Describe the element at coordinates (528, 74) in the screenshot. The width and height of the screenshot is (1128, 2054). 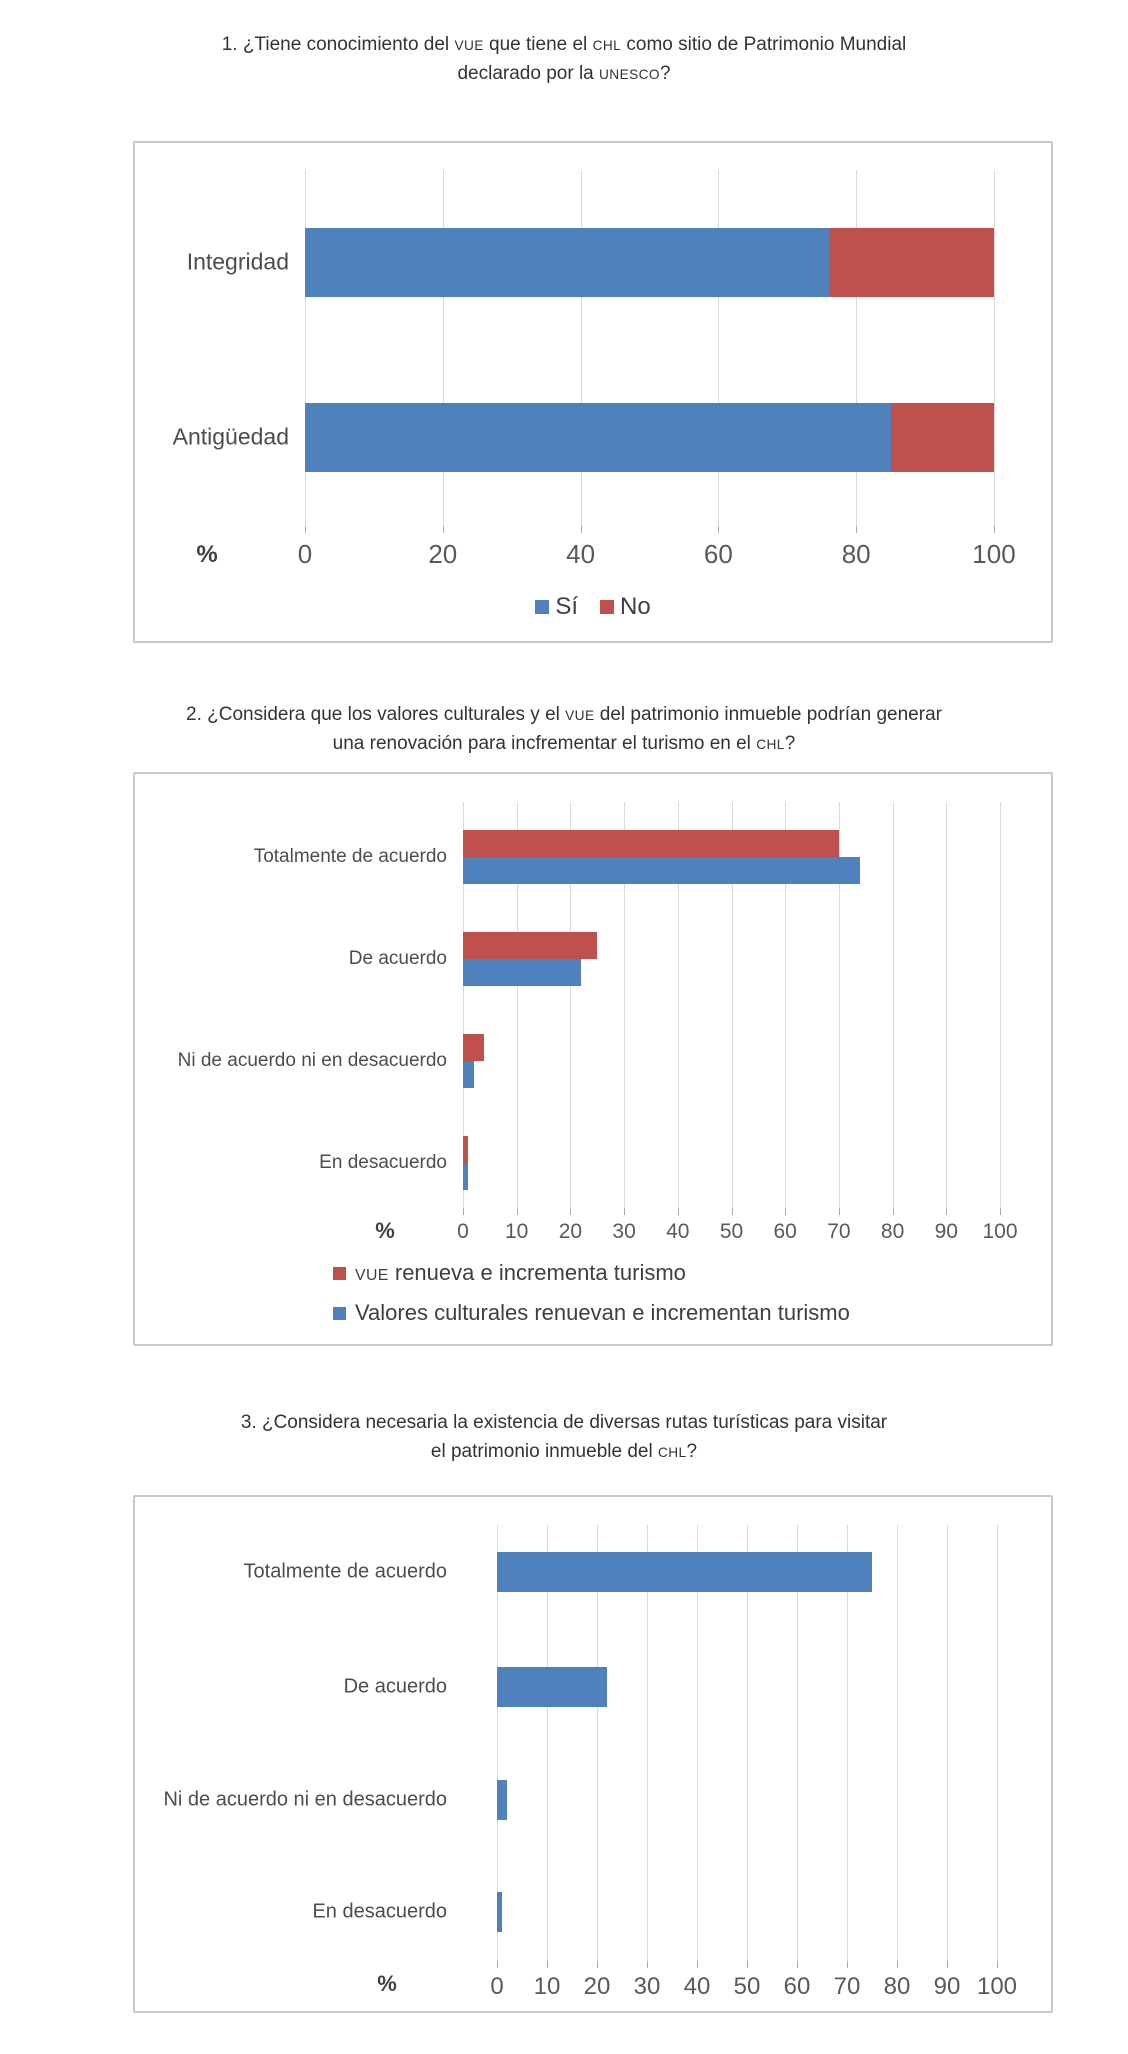
I see `text-segment: declarado por la` at that location.